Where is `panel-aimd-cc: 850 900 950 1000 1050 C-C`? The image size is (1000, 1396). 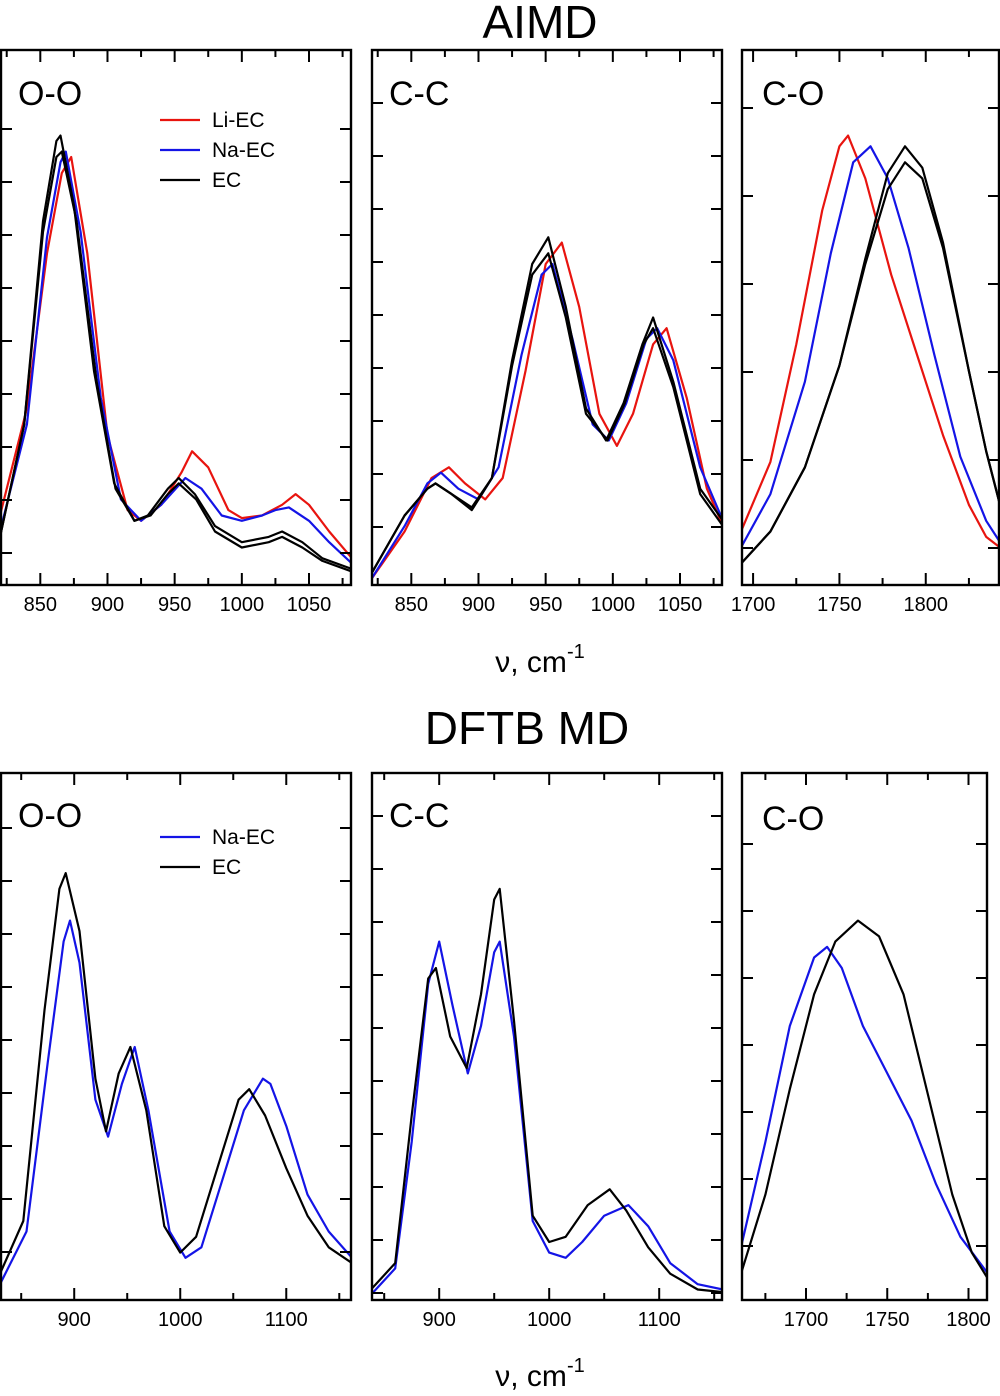 panel-aimd-cc: 850 900 950 1000 1050 C-C is located at coordinates (547, 332).